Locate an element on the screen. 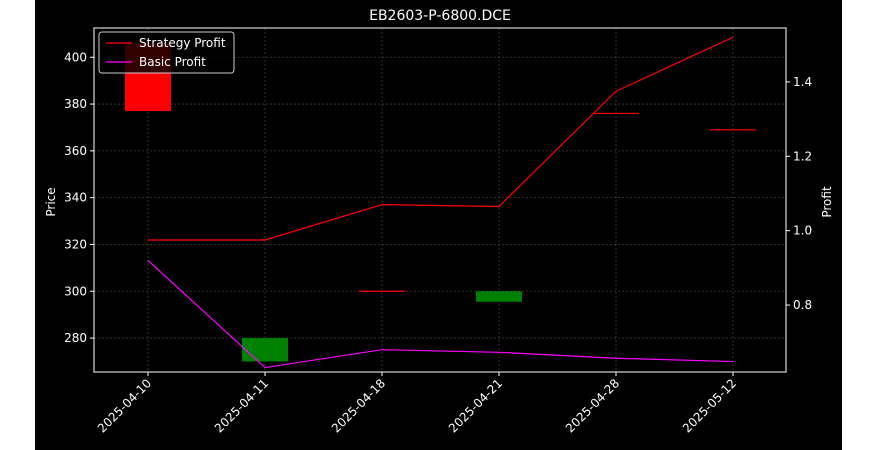 The width and height of the screenshot is (878, 450). y-tick-label: 340 is located at coordinates (75, 198).